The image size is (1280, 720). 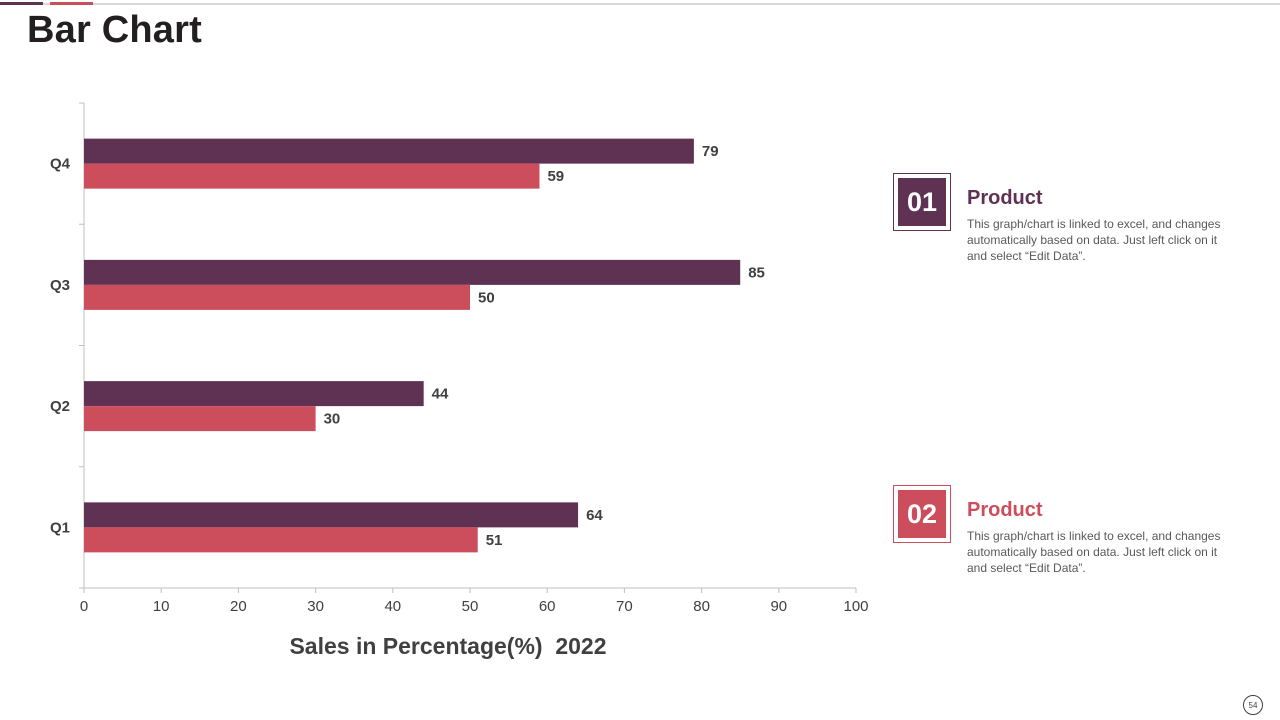 What do you see at coordinates (1253, 705) in the screenshot?
I see `page-number: 54` at bounding box center [1253, 705].